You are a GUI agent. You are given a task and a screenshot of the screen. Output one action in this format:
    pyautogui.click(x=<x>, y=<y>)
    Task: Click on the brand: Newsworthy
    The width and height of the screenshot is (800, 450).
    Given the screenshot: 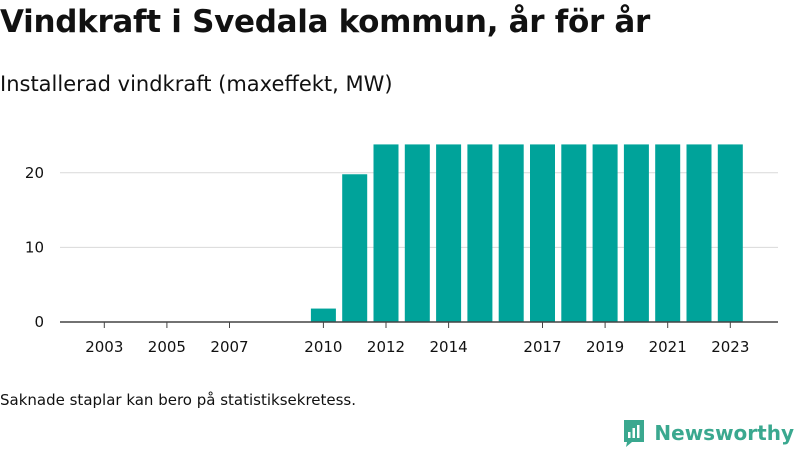 What is the action you would take?
    pyautogui.click(x=708, y=433)
    